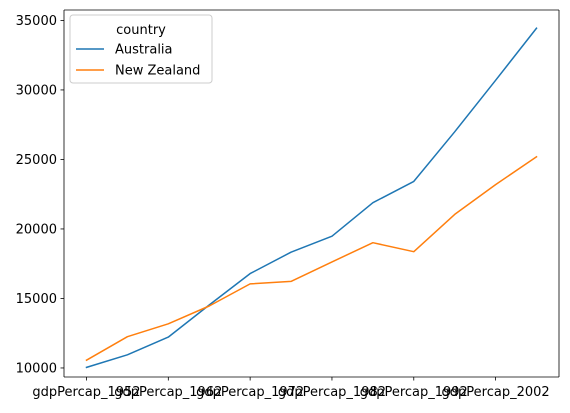  Describe the element at coordinates (40, 195) in the screenshot. I see `y-axis: 10000 15000 20000 25000 30000 35000` at that location.